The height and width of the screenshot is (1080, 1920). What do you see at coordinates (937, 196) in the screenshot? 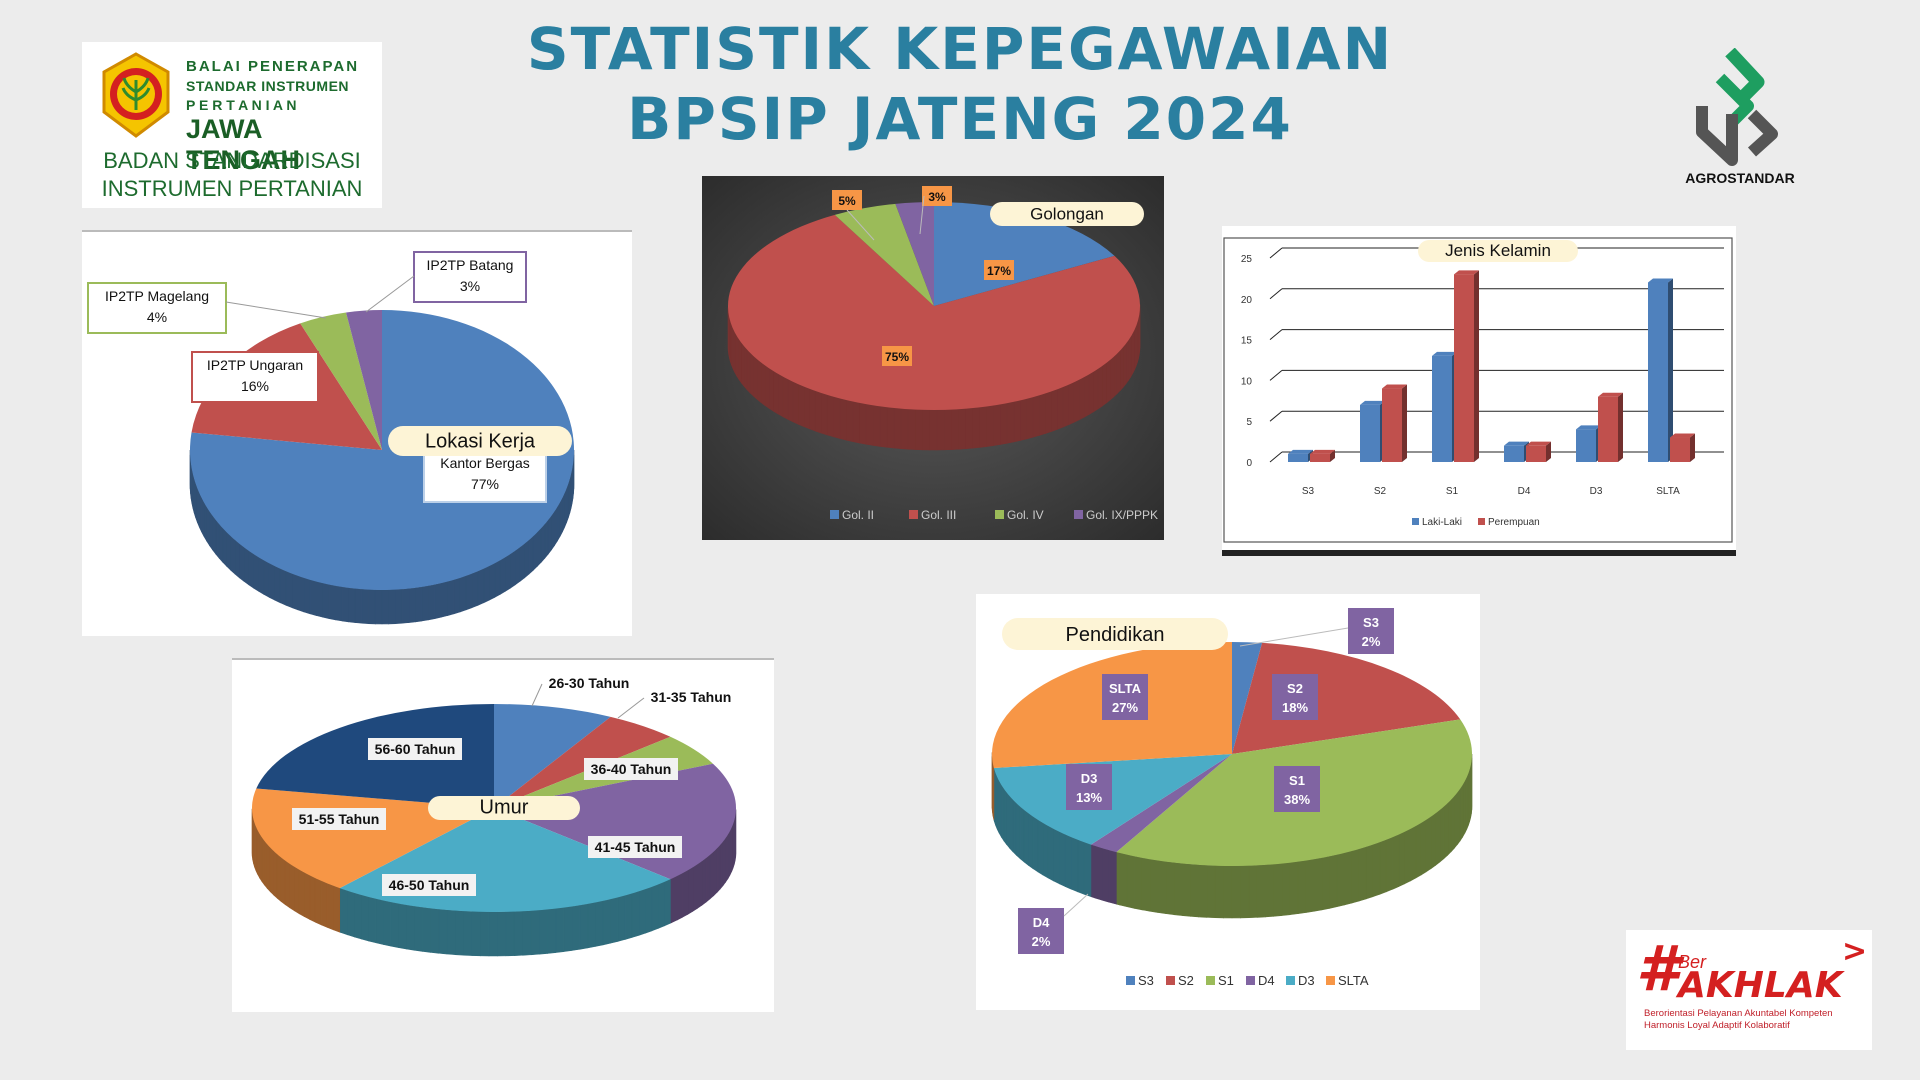
I see `gol-label-ix-box` at bounding box center [937, 196].